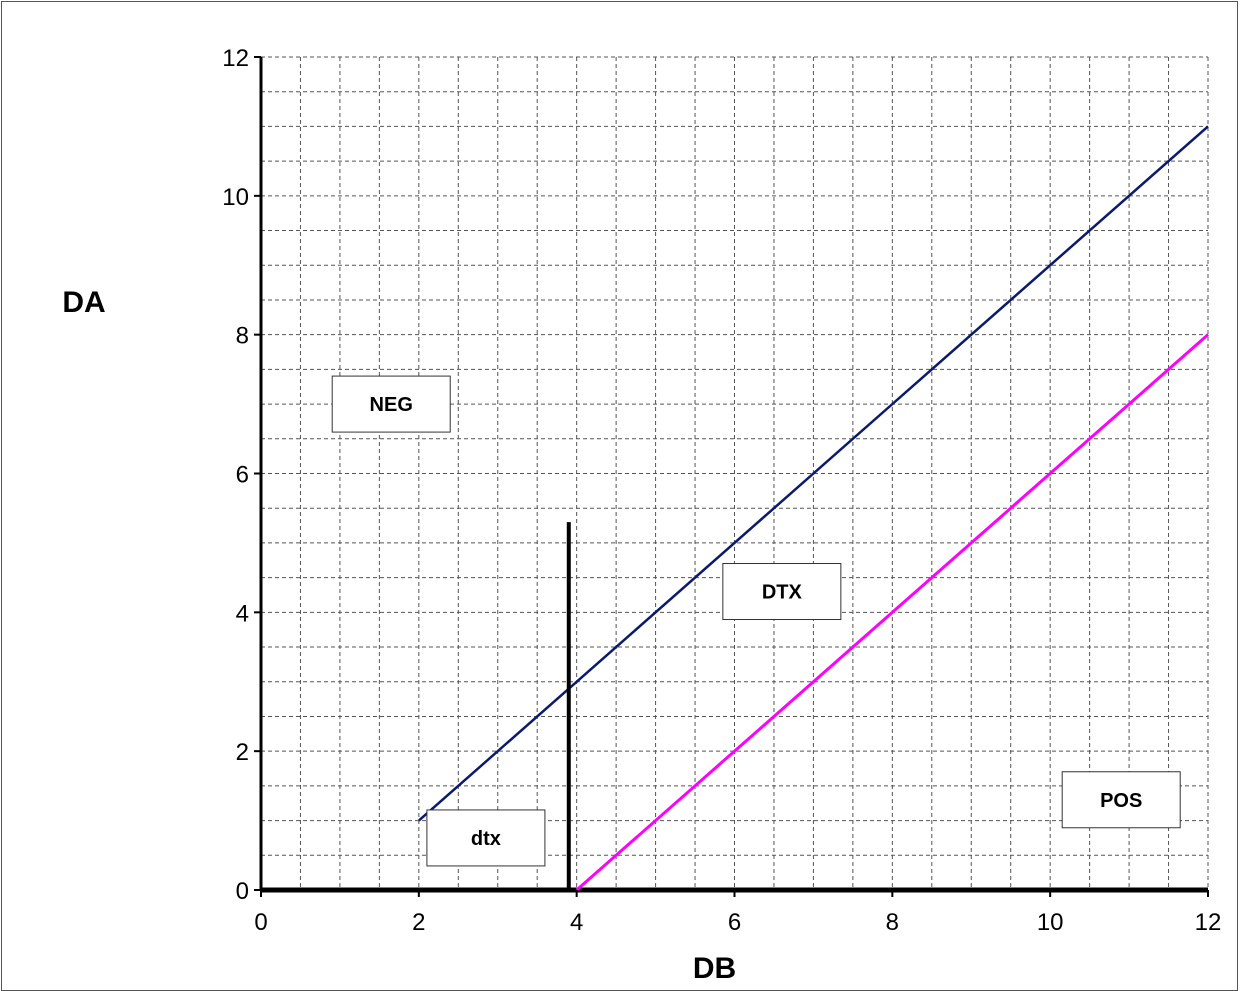 This screenshot has width=1241, height=991. What do you see at coordinates (576, 922) in the screenshot?
I see `x-tick-label: 4` at bounding box center [576, 922].